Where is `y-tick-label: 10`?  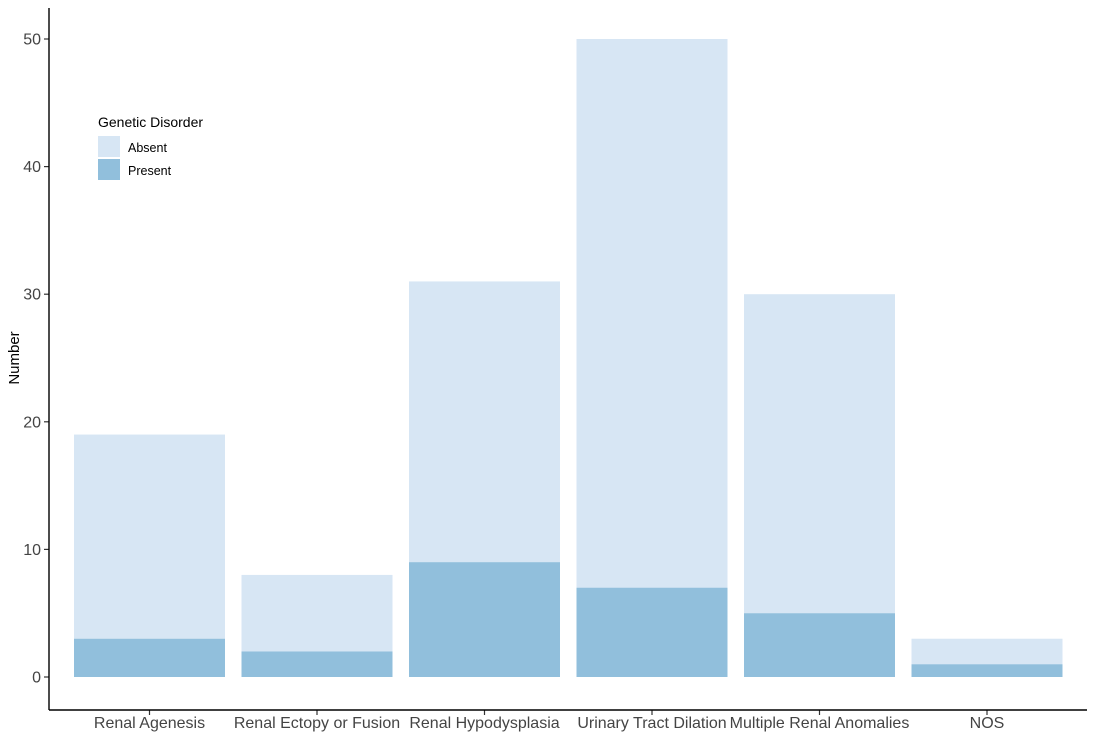 y-tick-label: 10 is located at coordinates (32, 550).